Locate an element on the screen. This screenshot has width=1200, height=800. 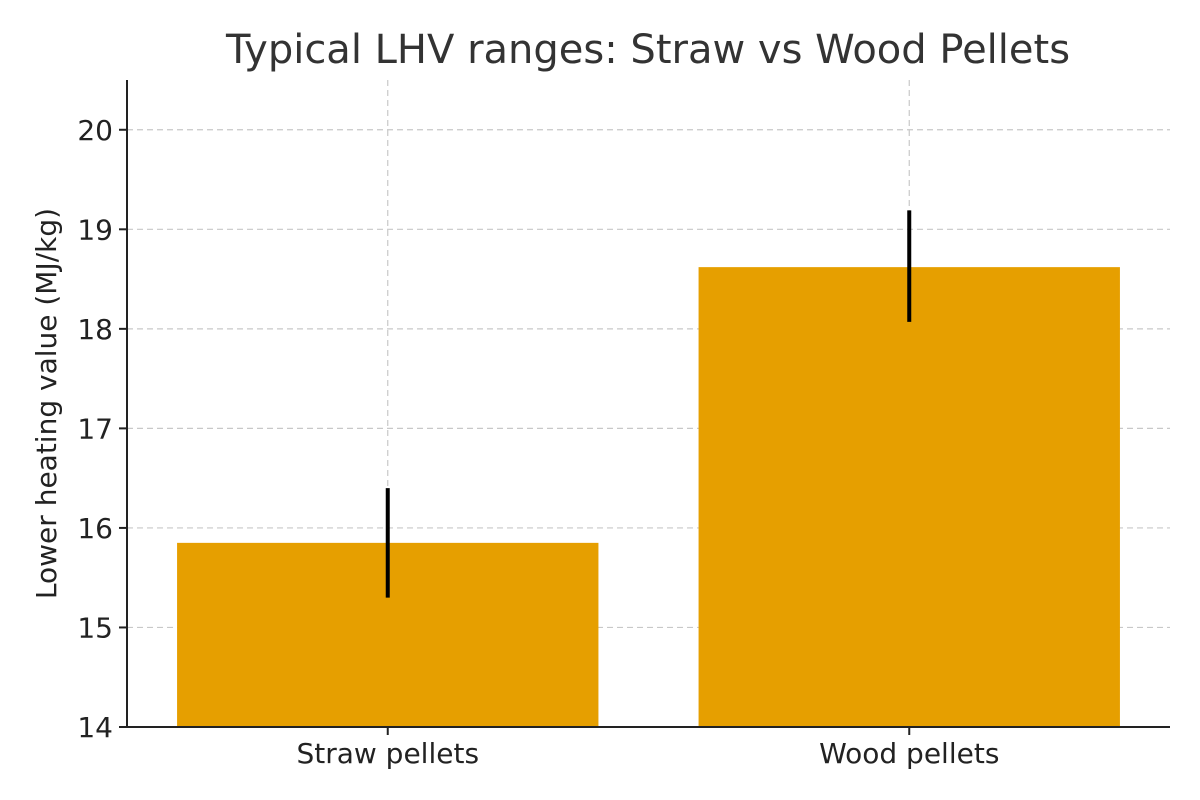
x-tick-label: Straw pellets is located at coordinates (387, 753).